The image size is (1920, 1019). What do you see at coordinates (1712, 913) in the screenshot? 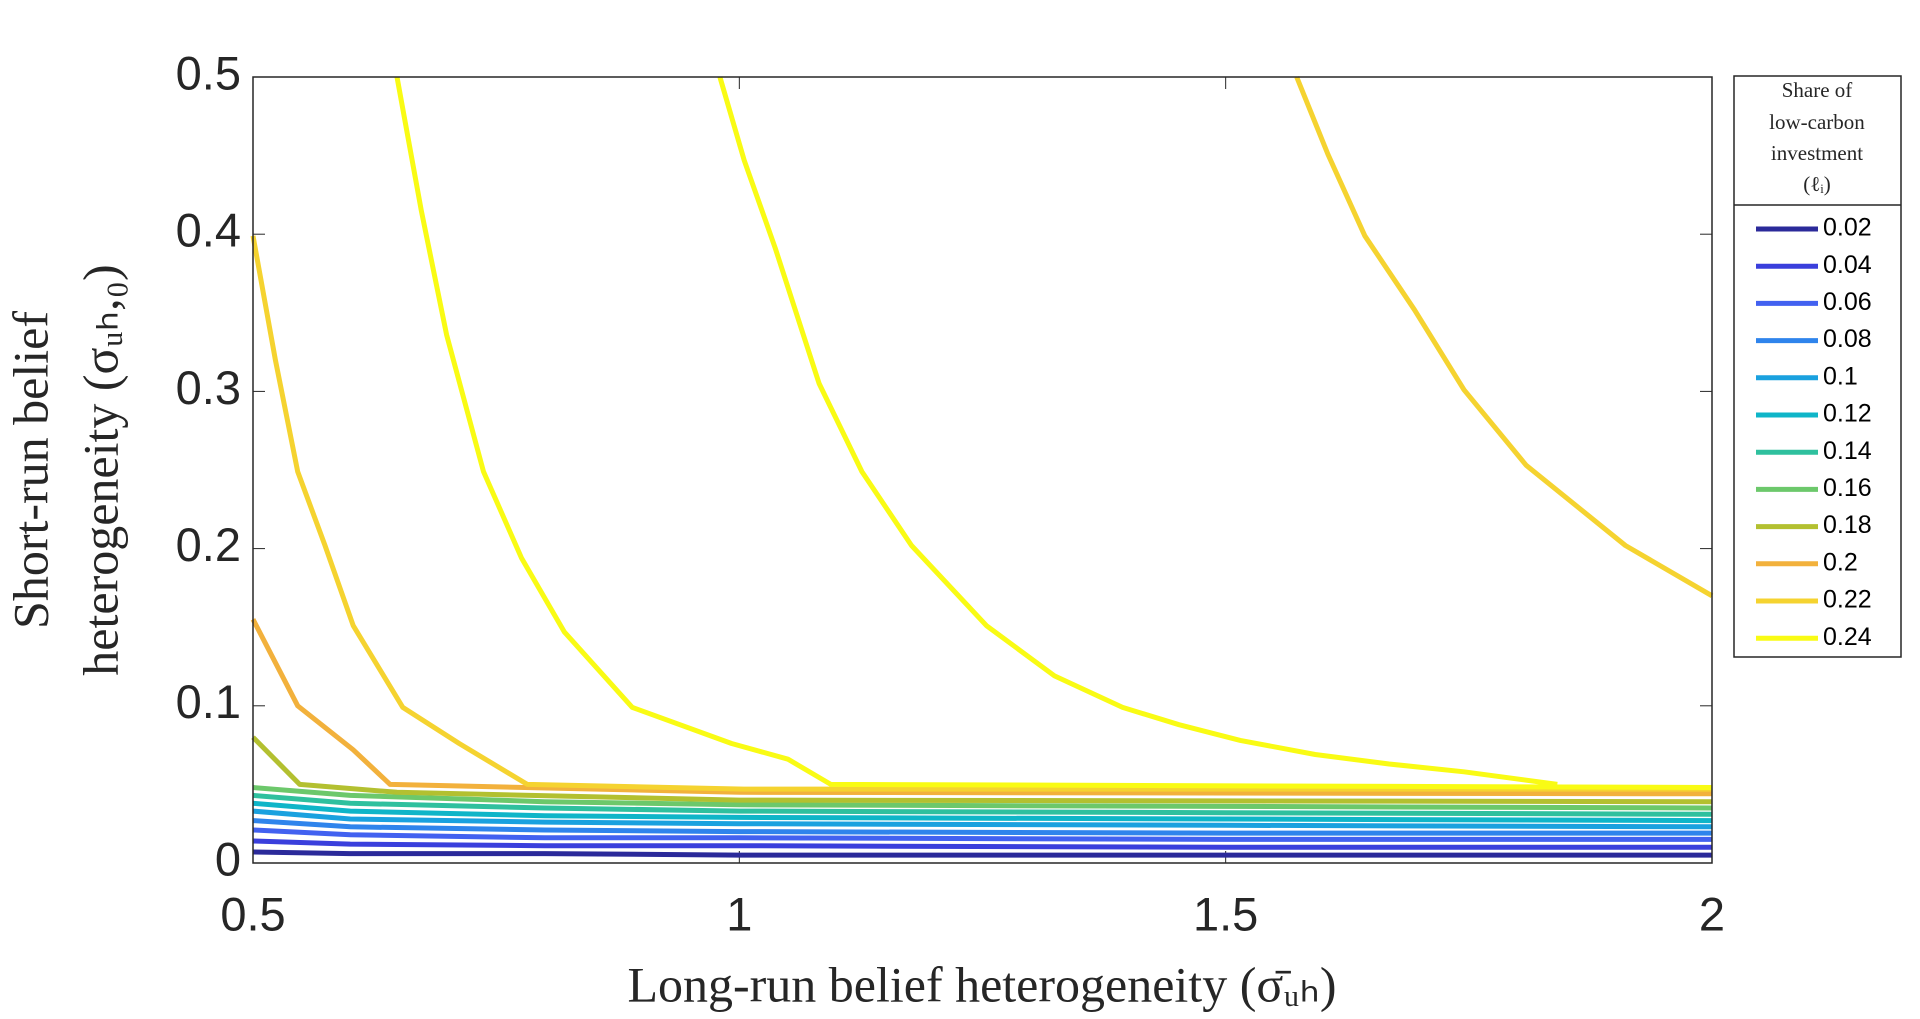
I see `x-tick-label: 2` at bounding box center [1712, 913].